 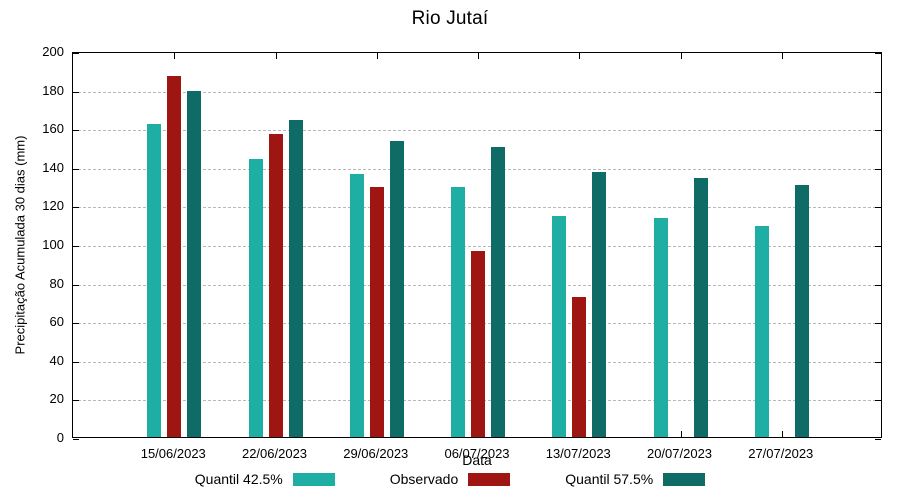 What do you see at coordinates (424, 479) in the screenshot?
I see `legend-label: Observado` at bounding box center [424, 479].